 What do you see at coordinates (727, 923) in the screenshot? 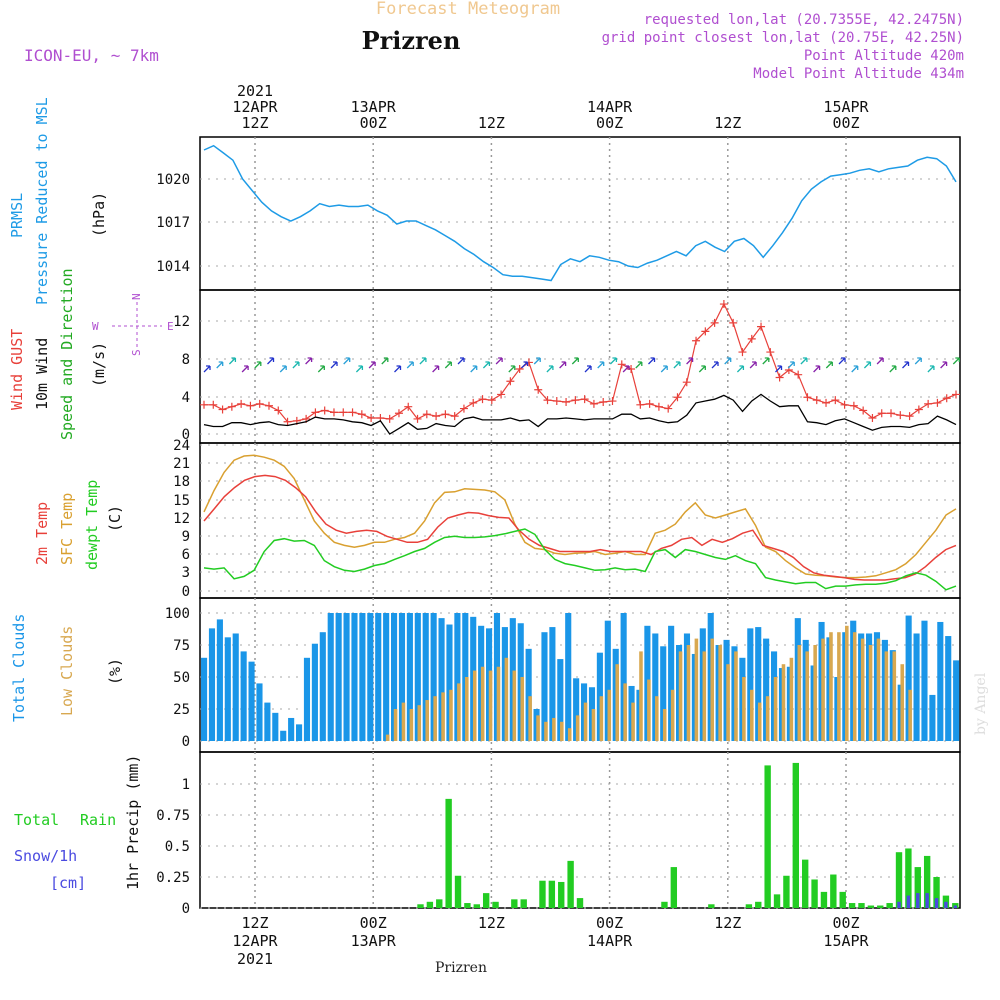
I see `time-tick-label-bottom: 12Z` at bounding box center [727, 923].